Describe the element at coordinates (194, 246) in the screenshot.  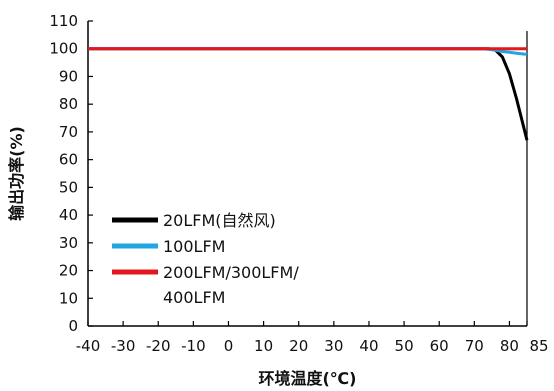
I see `legend-label-2: 100LFM` at that location.